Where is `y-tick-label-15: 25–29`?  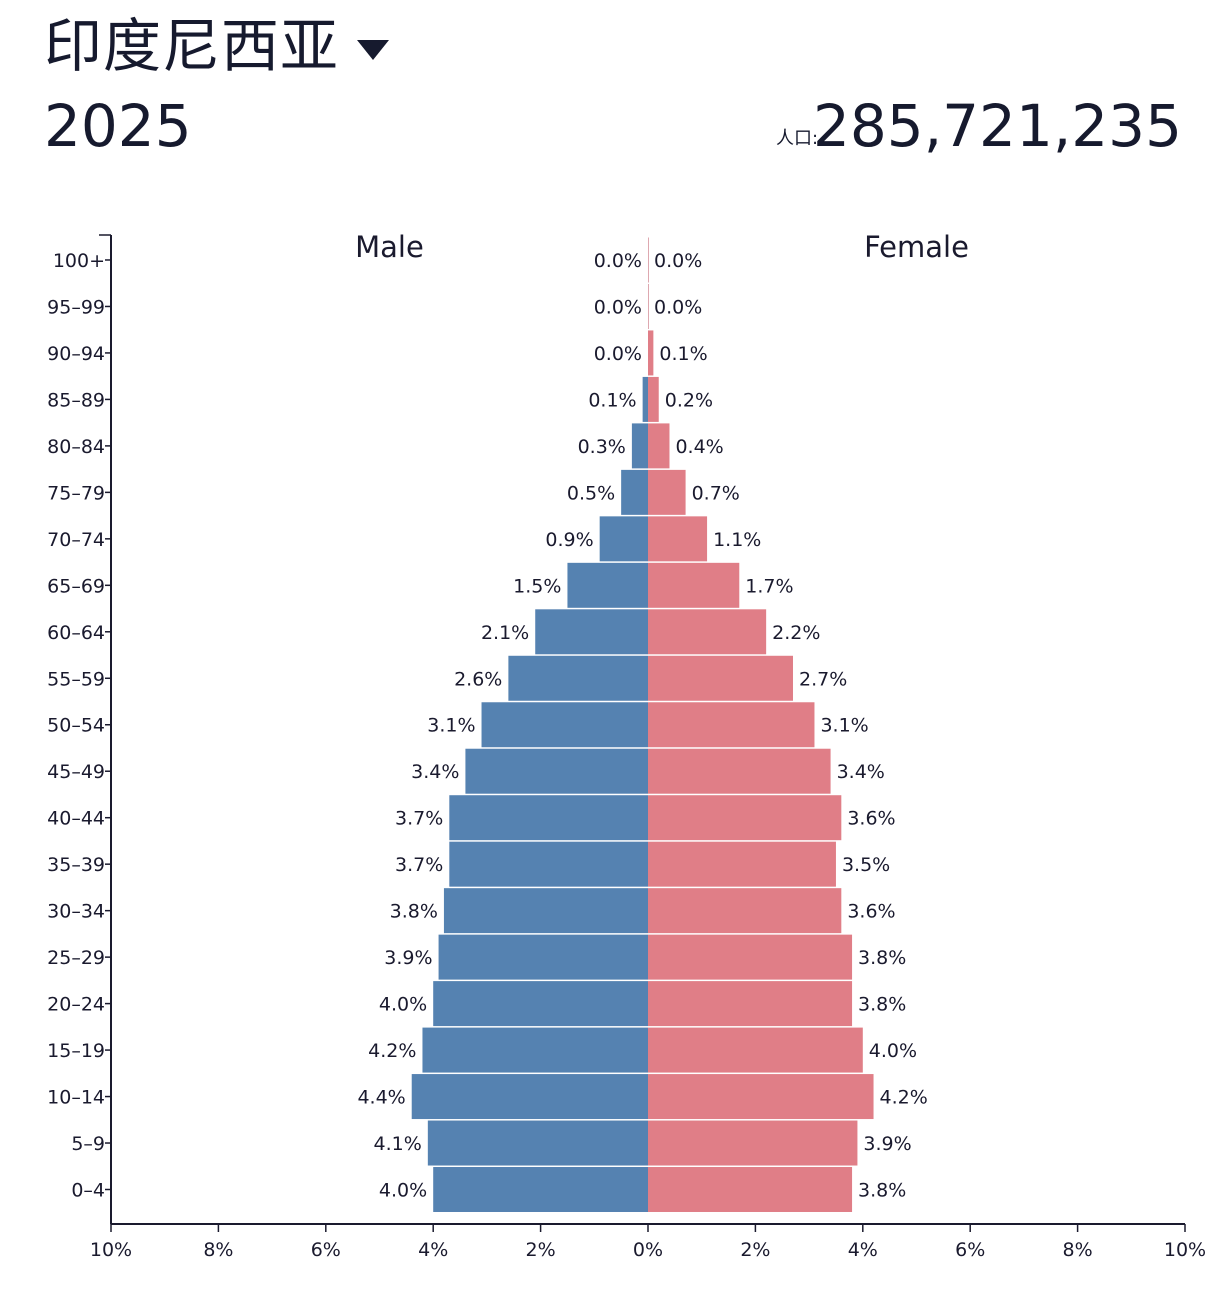 y-tick-label-15: 25–29 is located at coordinates (76, 958).